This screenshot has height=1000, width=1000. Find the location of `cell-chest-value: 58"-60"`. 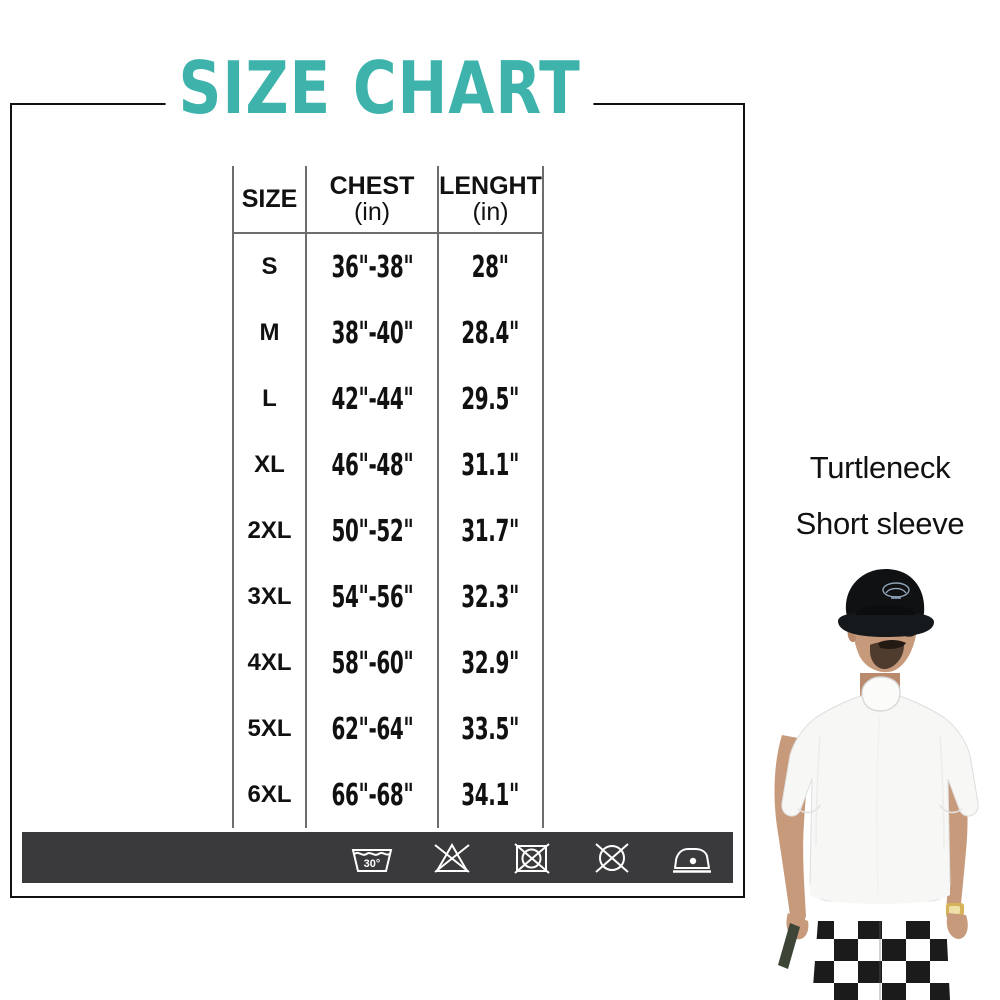

cell-chest-value: 58"-60" is located at coordinates (372, 663).